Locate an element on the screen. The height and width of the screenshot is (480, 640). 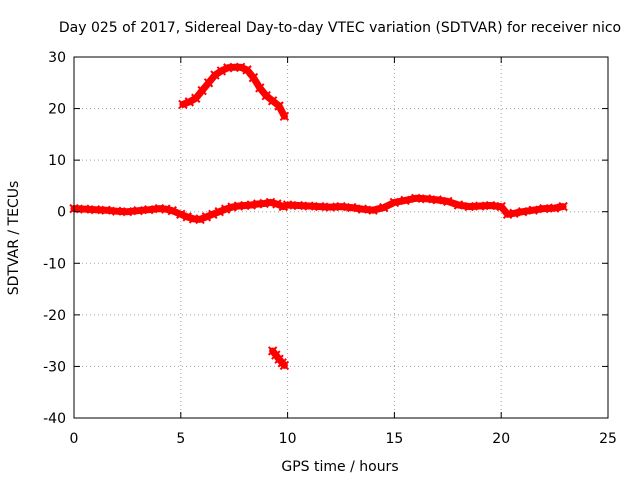
x-tick-label: 25 is located at coordinates (608, 439).